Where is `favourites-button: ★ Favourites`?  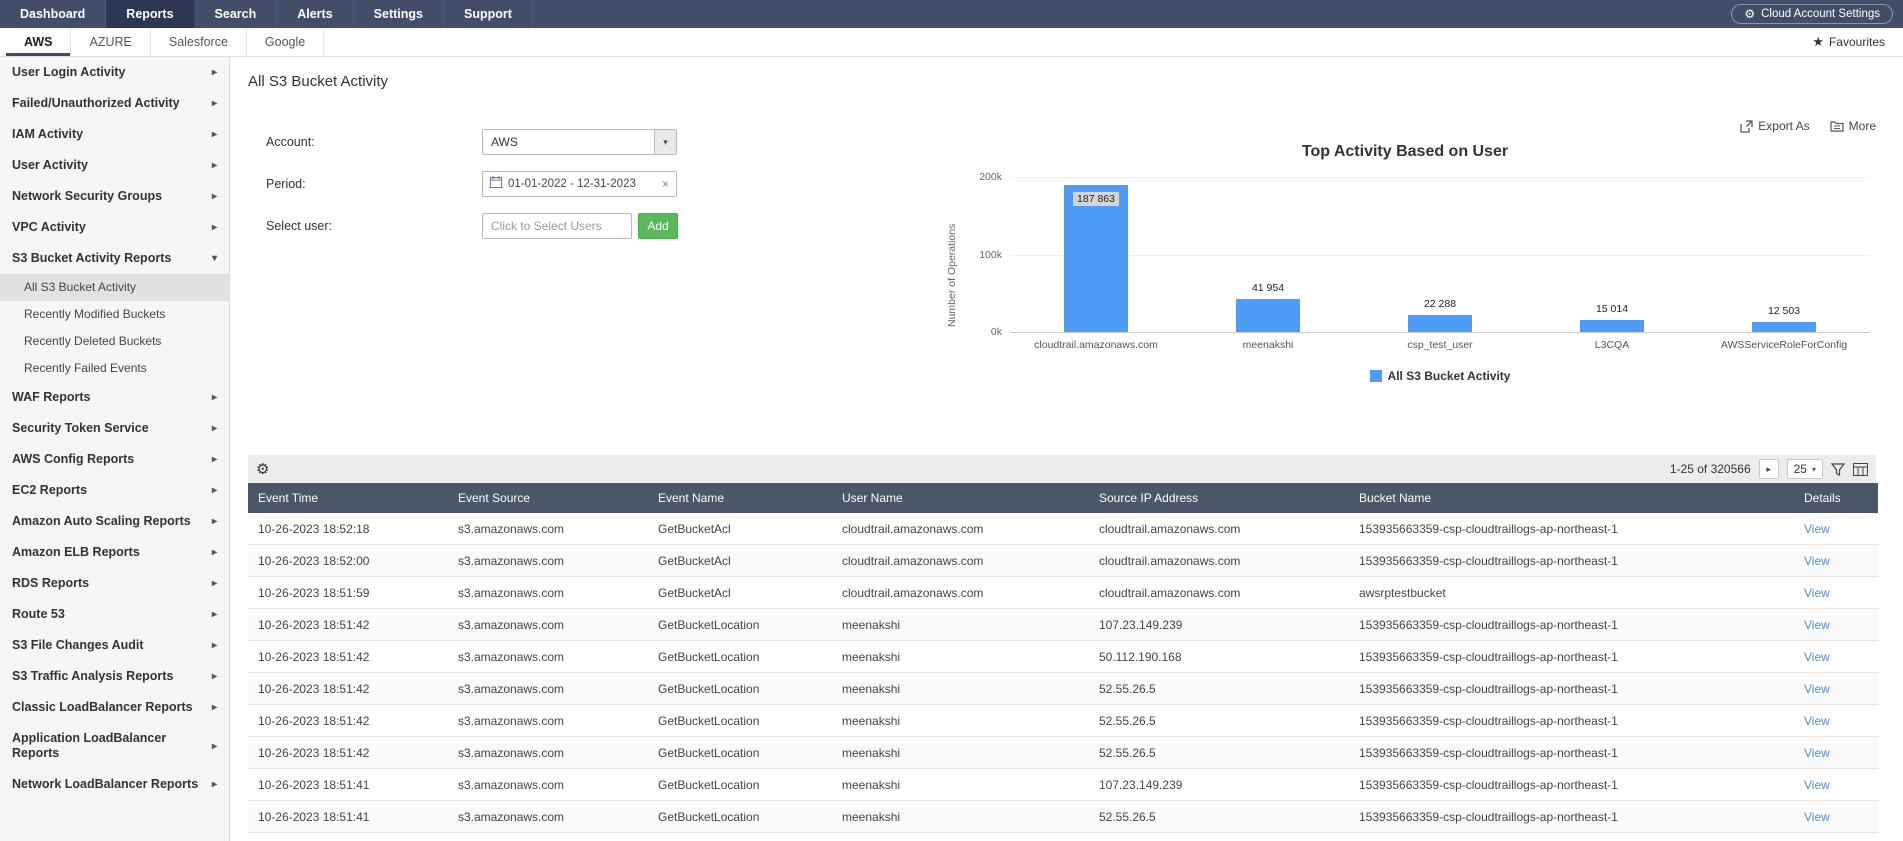
favourites-button: ★ Favourites is located at coordinates (1848, 42).